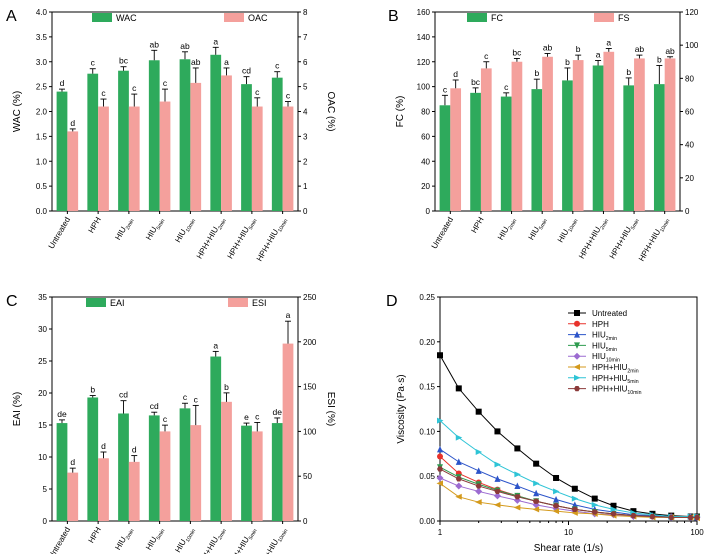 The width and height of the screenshot is (708, 559). What do you see at coordinates (154, 468) in the screenshot?
I see `bar-EAI-HIU5min` at bounding box center [154, 468].